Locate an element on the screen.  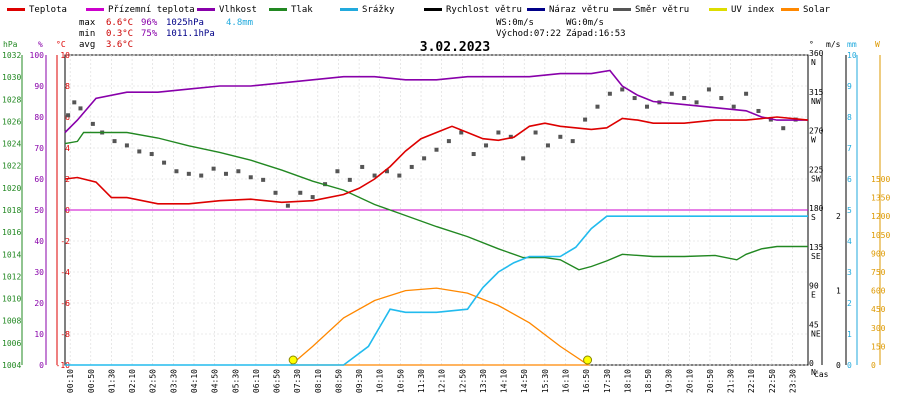
x-tick-label: 13:30 is located at coordinates (483, 381).